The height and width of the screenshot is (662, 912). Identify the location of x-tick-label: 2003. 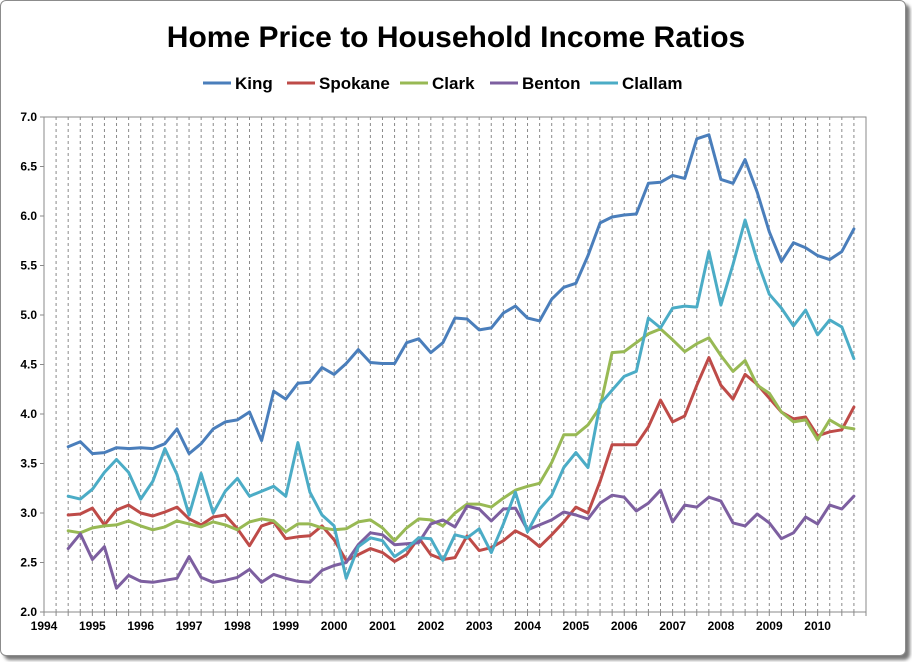
(479, 626).